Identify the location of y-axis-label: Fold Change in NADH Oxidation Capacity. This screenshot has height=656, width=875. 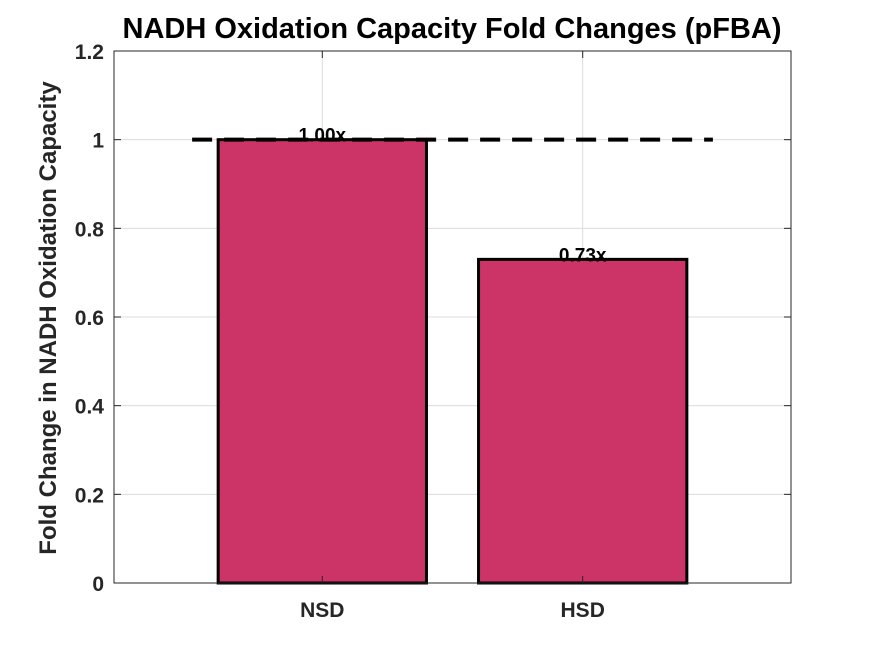
(48, 318).